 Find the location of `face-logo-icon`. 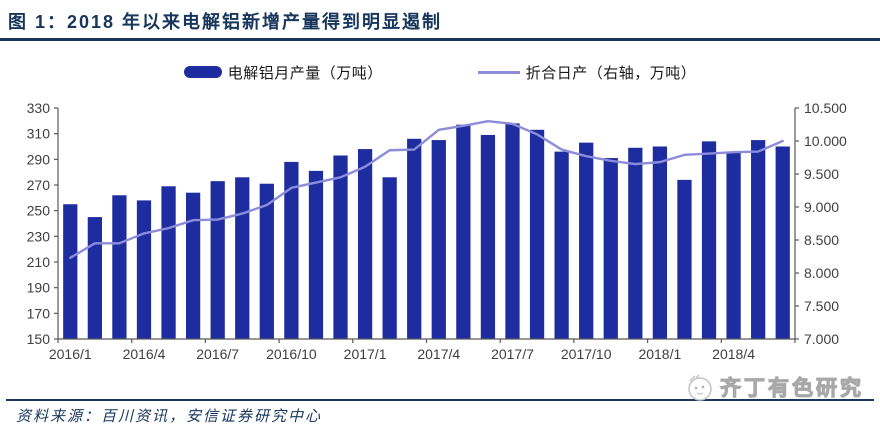

face-logo-icon is located at coordinates (700, 387).